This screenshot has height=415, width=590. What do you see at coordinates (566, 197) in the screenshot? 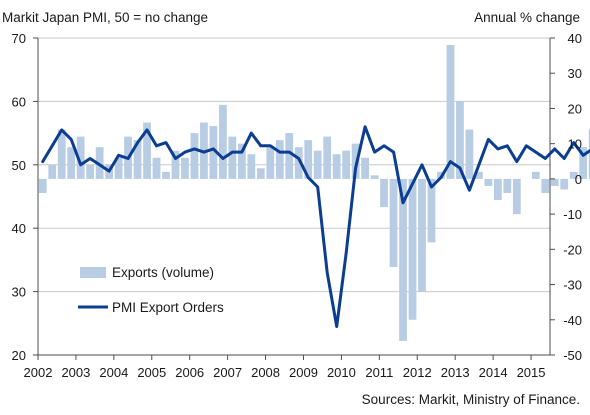
I see `y-axis-right-ticks: -50 -40 -30 -20 -10 0 10 20 30 40` at bounding box center [566, 197].